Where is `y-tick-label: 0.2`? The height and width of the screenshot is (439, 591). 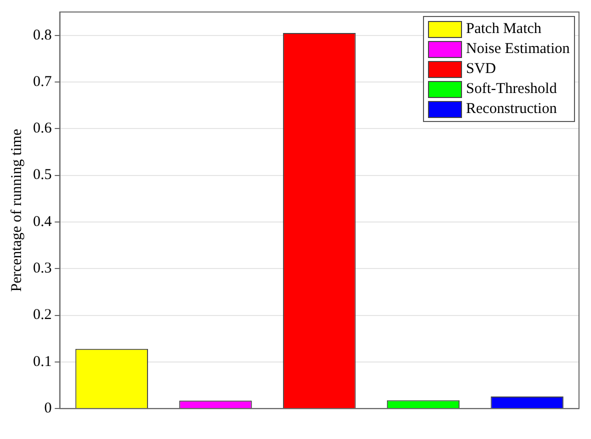 y-tick-label: 0.2 is located at coordinates (42, 315).